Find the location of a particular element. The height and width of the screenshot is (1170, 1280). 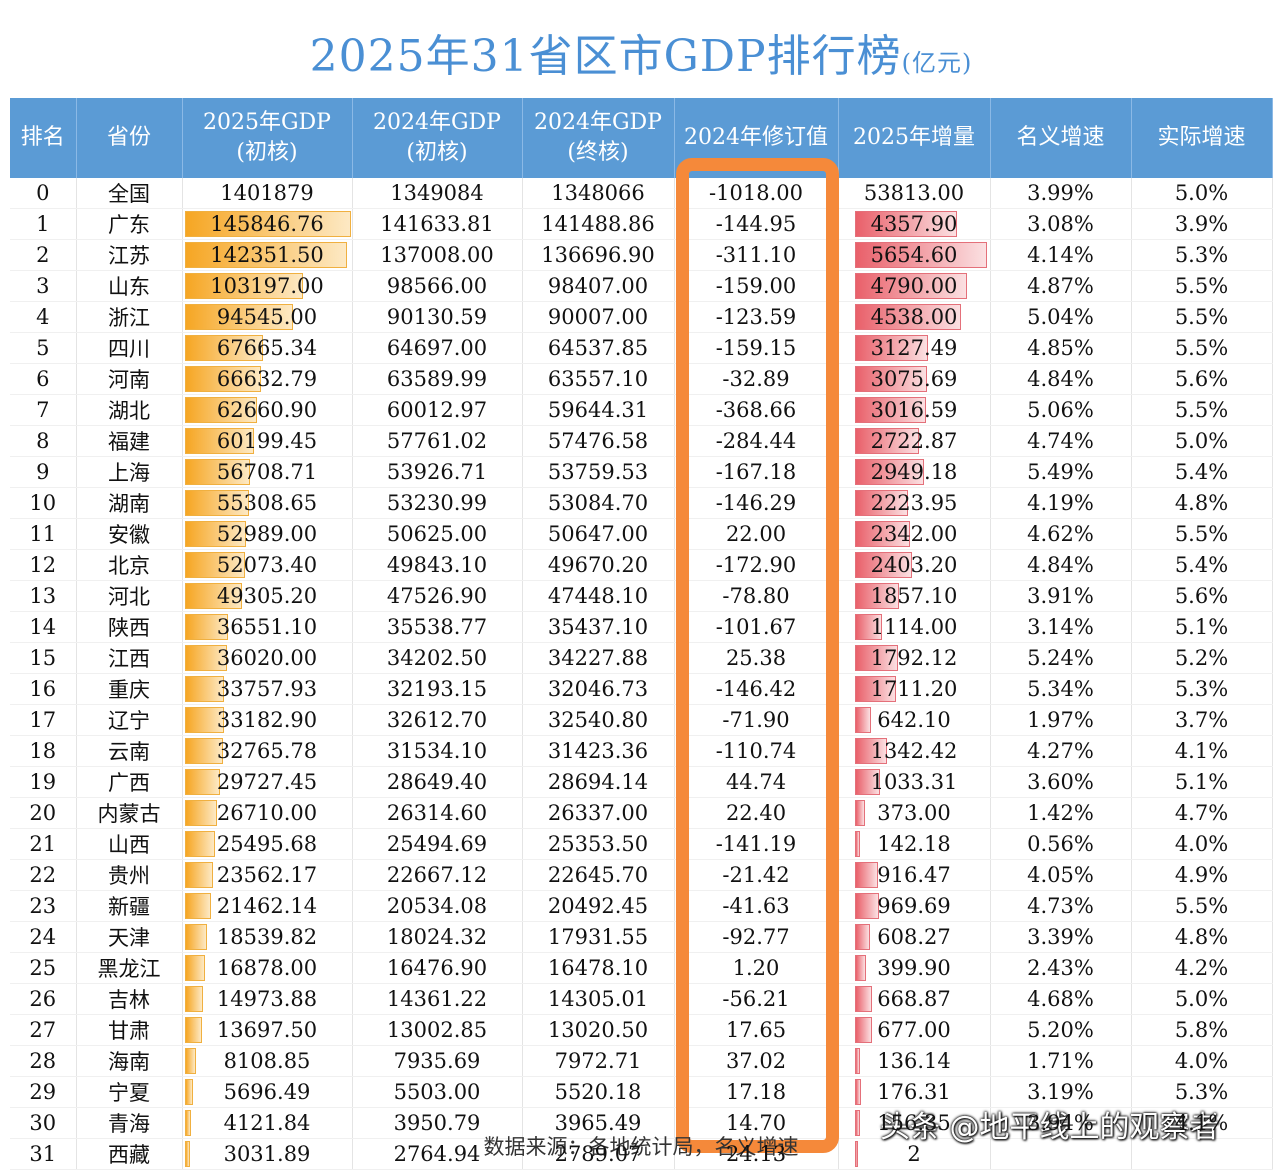

cell-gdp-2025-prelim: 1401879 is located at coordinates (267, 193).